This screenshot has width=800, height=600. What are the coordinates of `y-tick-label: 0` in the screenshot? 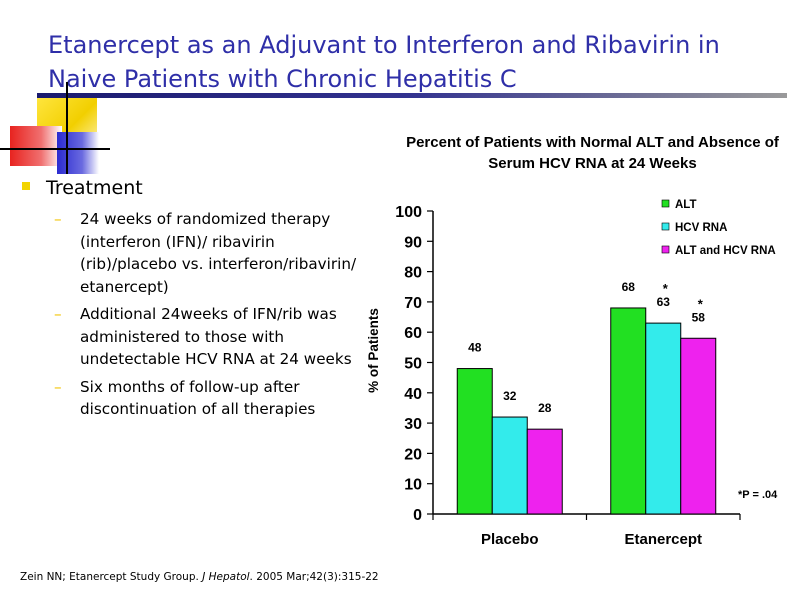 It's located at (417, 515).